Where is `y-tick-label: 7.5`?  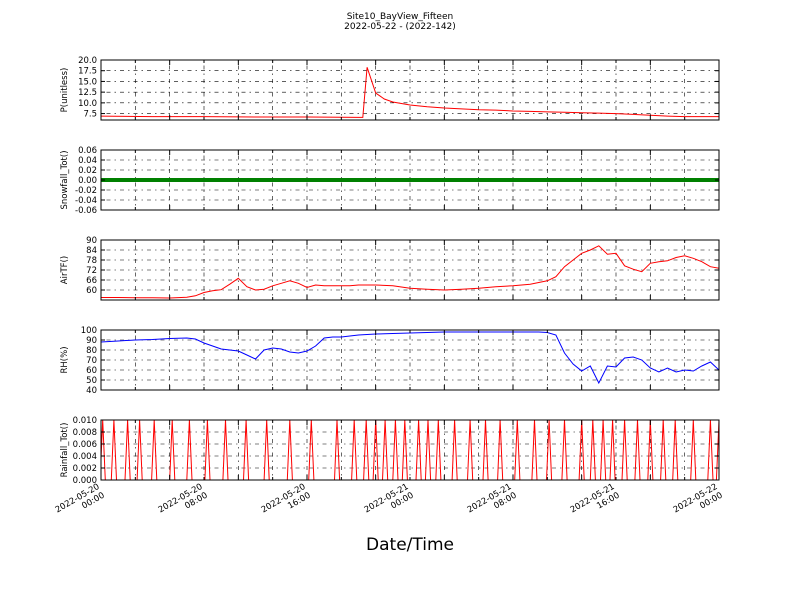
y-tick-label: 7.5 is located at coordinates (90, 115).